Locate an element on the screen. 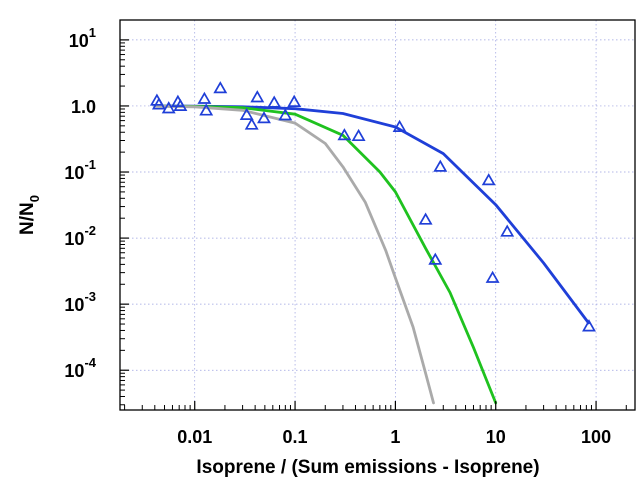 Image resolution: width=636 pixels, height=479 pixels. x-tick-labels: 0.01 0.1 1 10 100 is located at coordinates (394, 437).